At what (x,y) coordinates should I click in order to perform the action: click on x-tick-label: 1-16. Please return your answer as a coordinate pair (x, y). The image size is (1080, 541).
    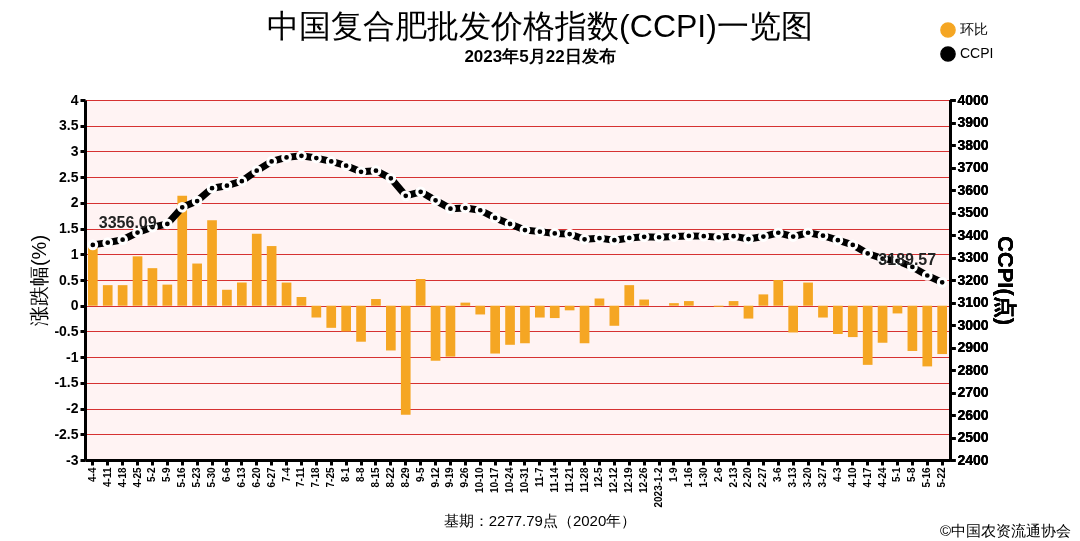
    Looking at the image, I should click on (688, 477).